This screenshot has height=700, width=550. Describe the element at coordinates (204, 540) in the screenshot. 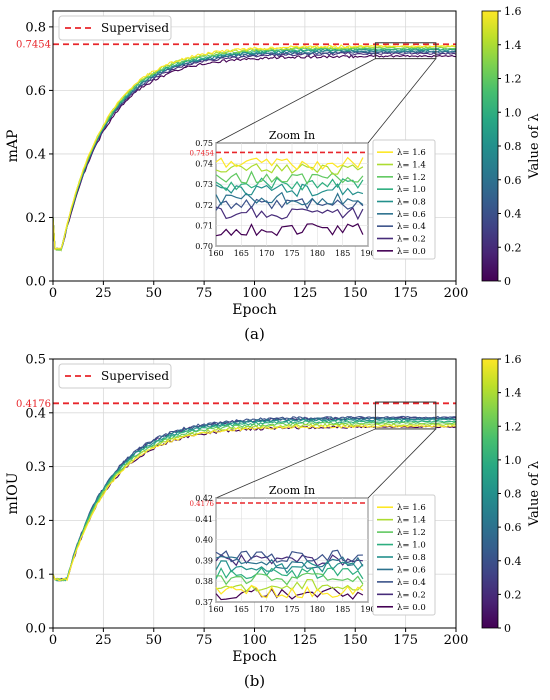

I see `inset-y-tick-label: 0.40` at that location.